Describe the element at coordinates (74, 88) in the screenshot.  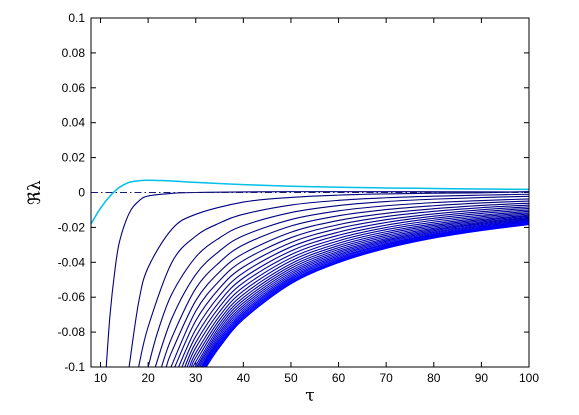
I see `y-tick-label: 0.06` at that location.